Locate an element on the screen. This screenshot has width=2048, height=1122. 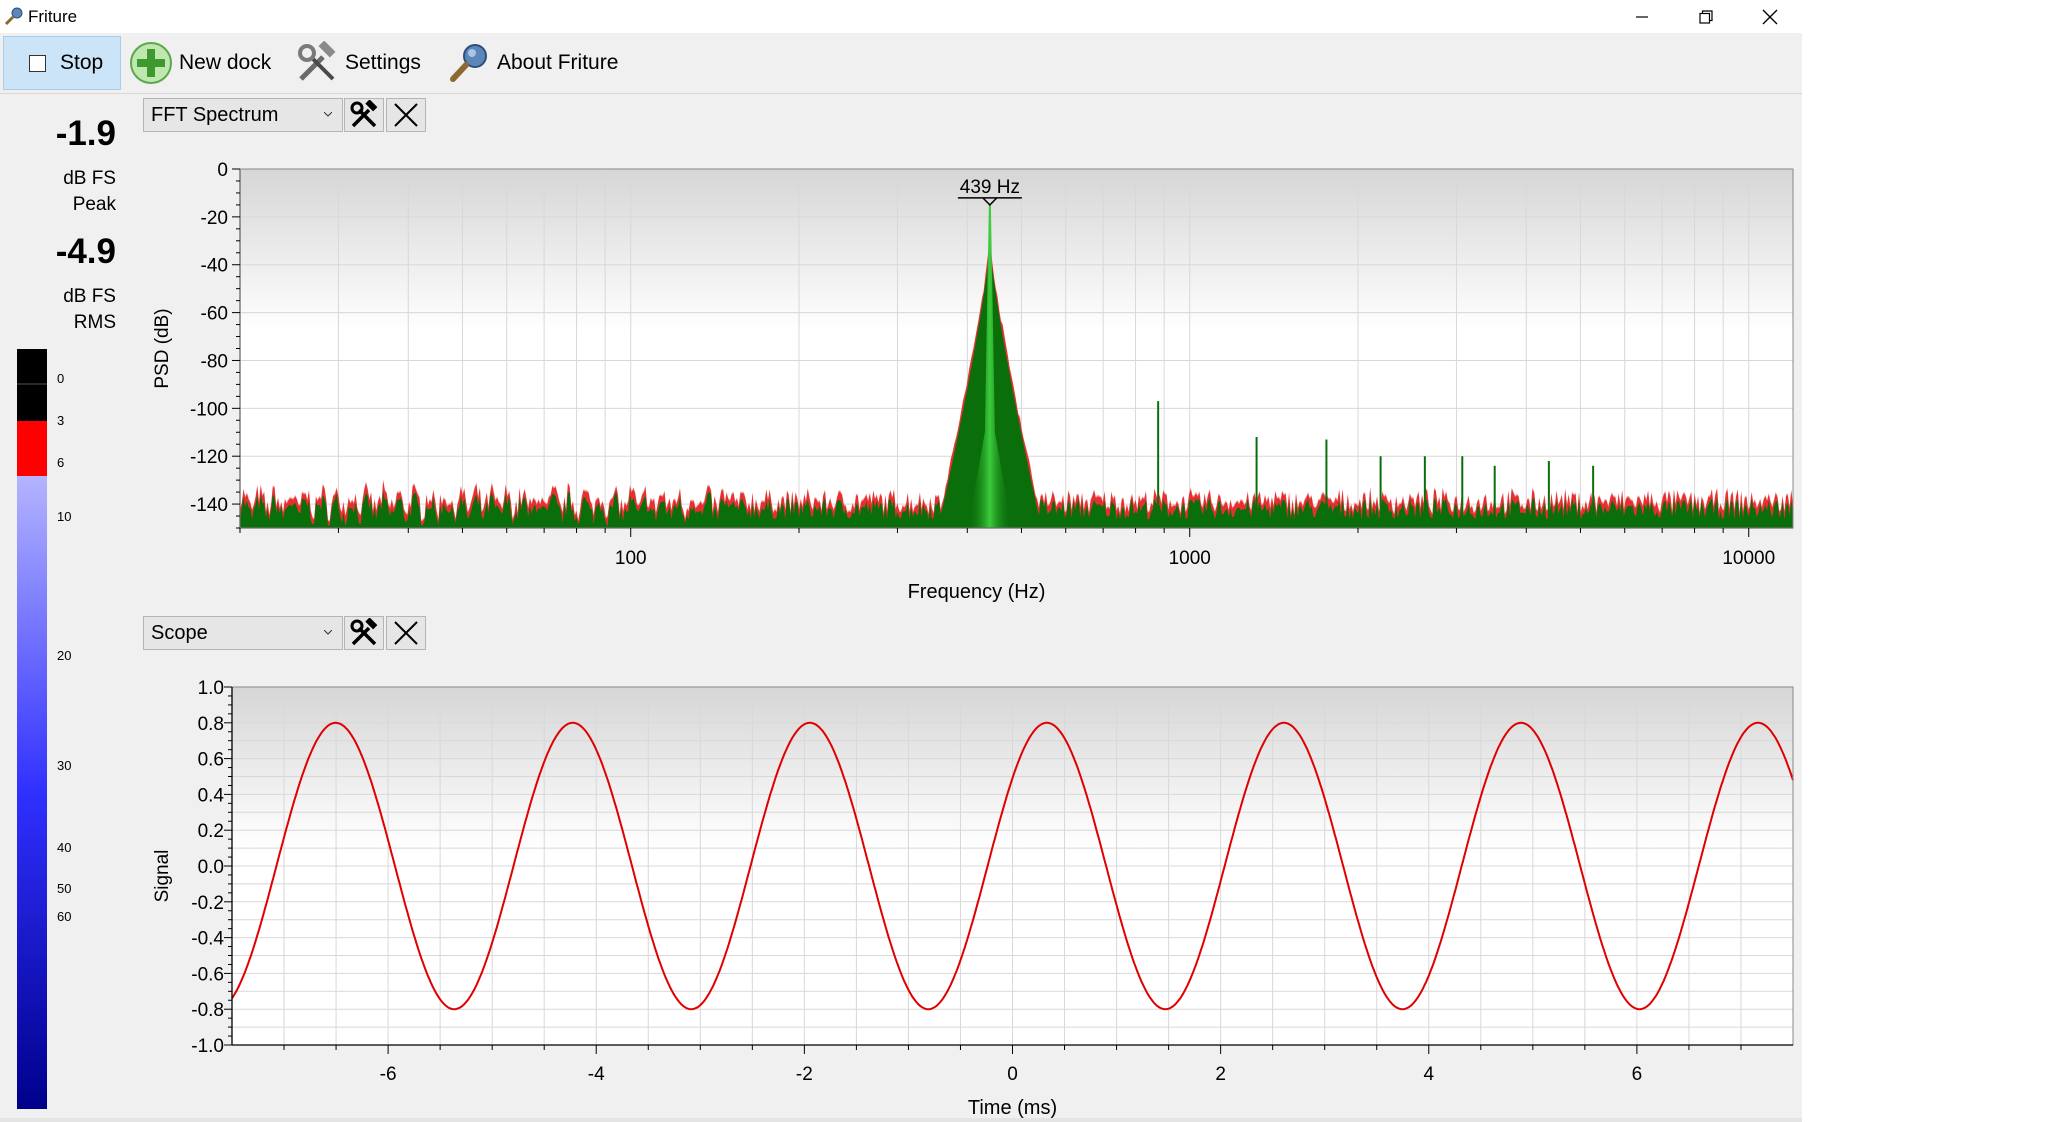
scope-dock-settings-button is located at coordinates (364, 633).